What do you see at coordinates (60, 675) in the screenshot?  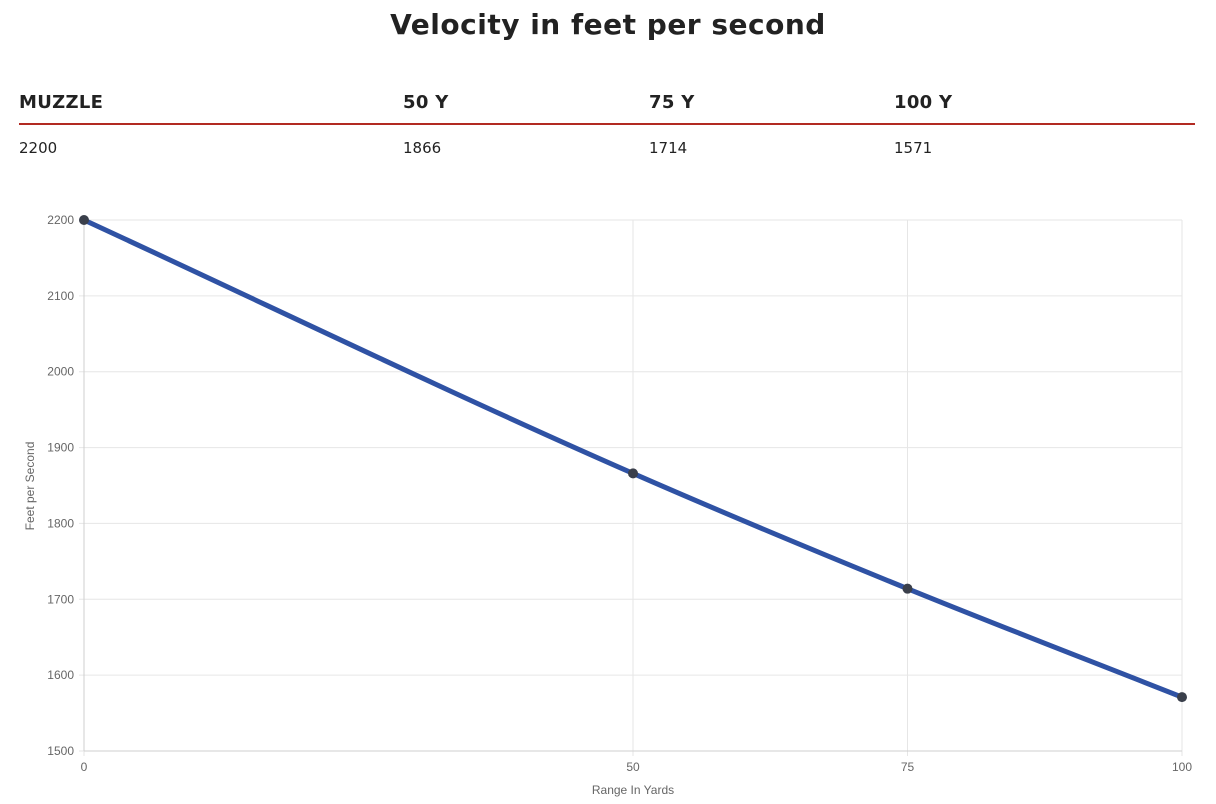 I see `y-tick-label: 1600` at bounding box center [60, 675].